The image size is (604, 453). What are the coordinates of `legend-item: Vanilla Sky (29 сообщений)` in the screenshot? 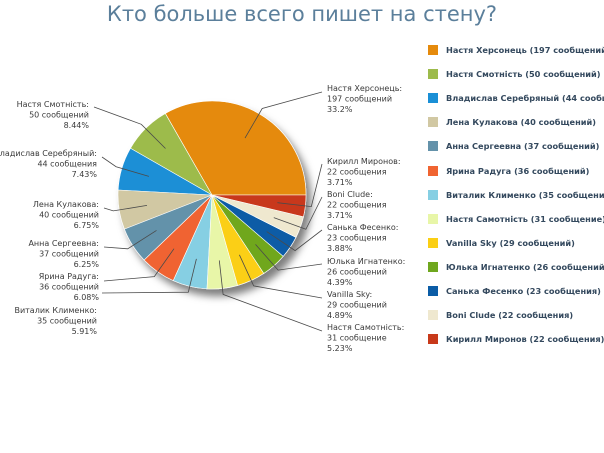 It's located at (516, 243).